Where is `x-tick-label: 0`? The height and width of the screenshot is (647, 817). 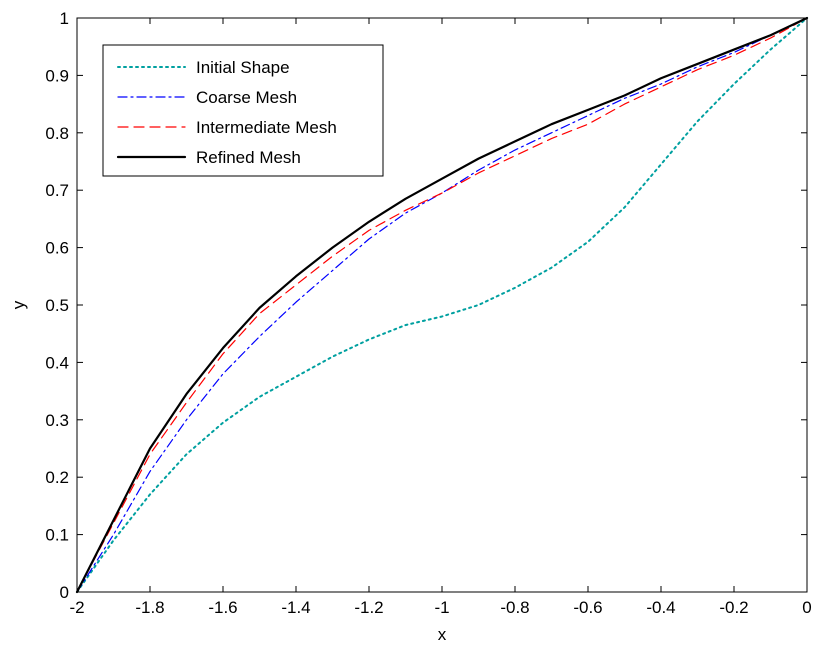
x-tick-label: 0 is located at coordinates (806, 607).